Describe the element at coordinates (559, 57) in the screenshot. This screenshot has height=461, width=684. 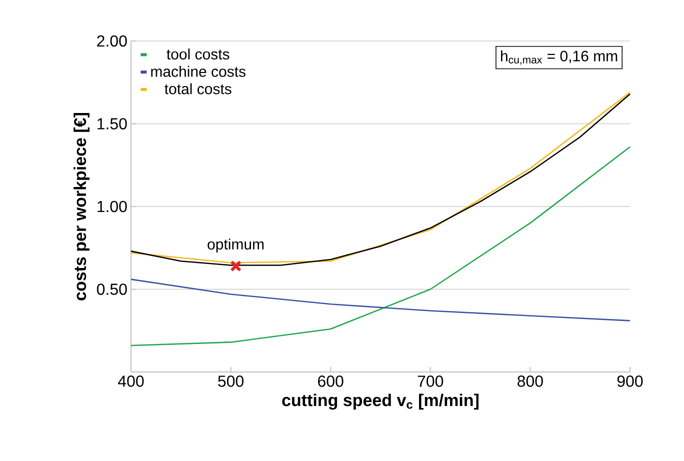
I see `annotation: h$_{cu,max}$ = 0,16 mm` at that location.